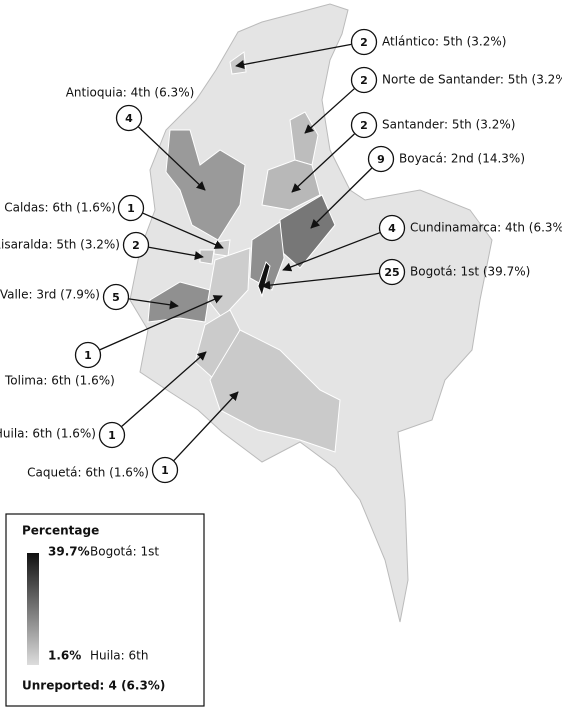 The image size is (562, 712). I want to click on region-label: Atlántico: 5th (3.2%), so click(444, 42).